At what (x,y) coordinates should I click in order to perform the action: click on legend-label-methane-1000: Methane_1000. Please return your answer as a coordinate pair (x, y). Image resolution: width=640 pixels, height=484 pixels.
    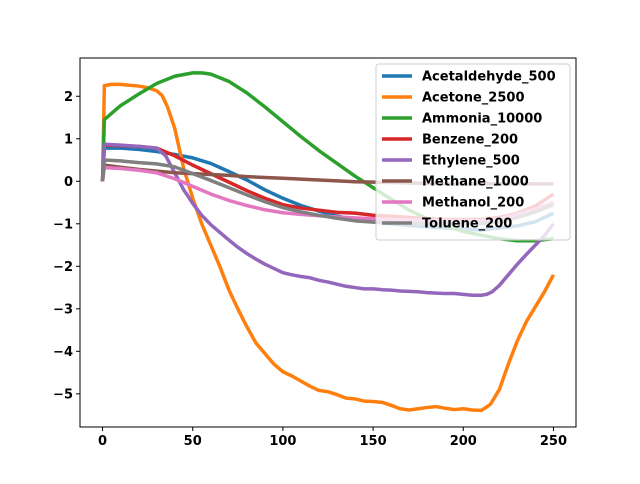
    Looking at the image, I should click on (475, 182).